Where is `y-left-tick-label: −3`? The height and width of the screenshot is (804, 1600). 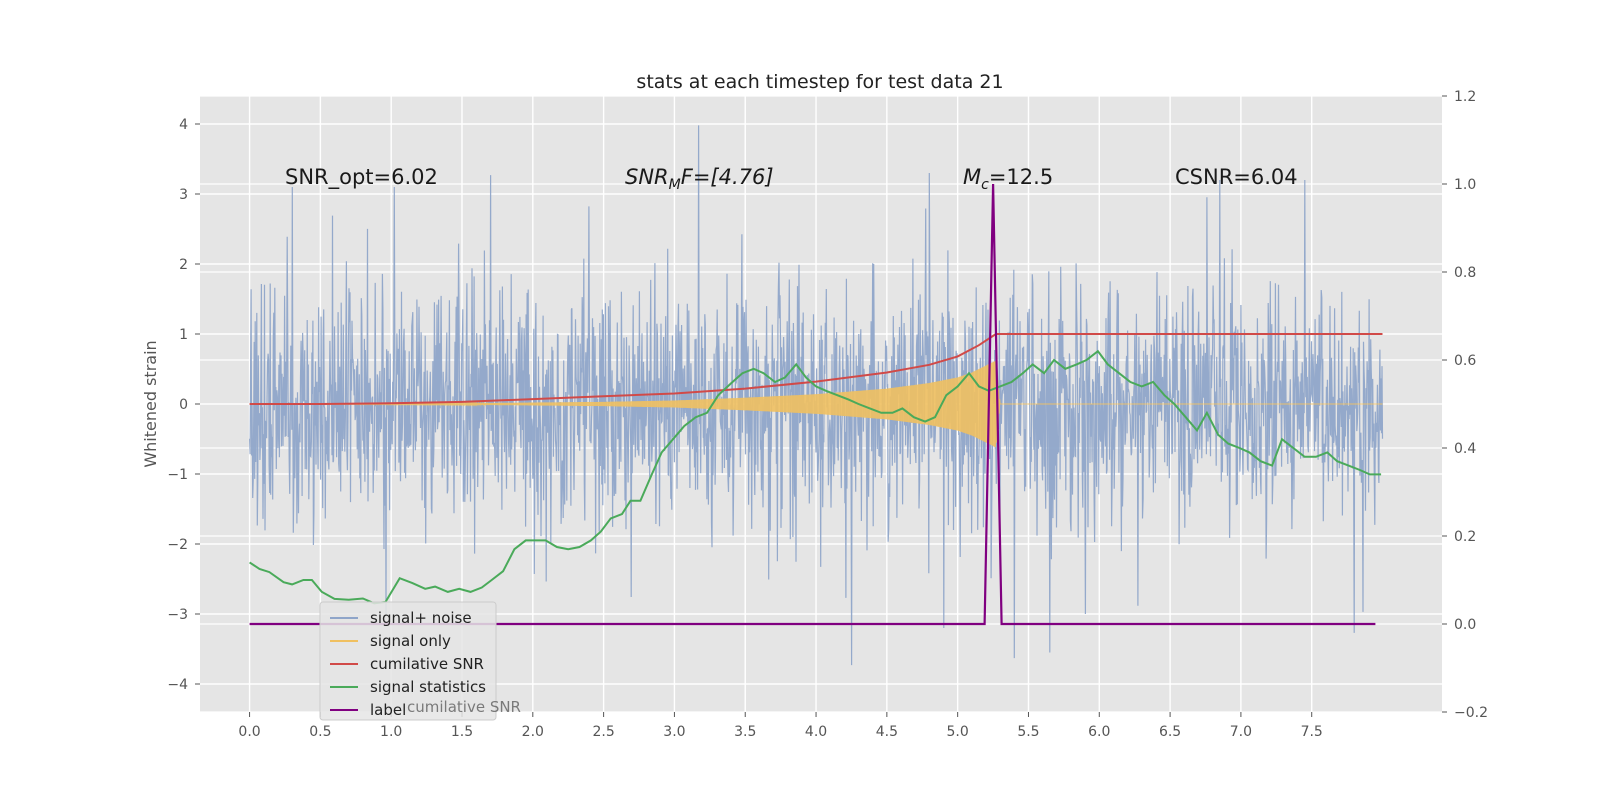
y-left-tick-label: −3 is located at coordinates (177, 615).